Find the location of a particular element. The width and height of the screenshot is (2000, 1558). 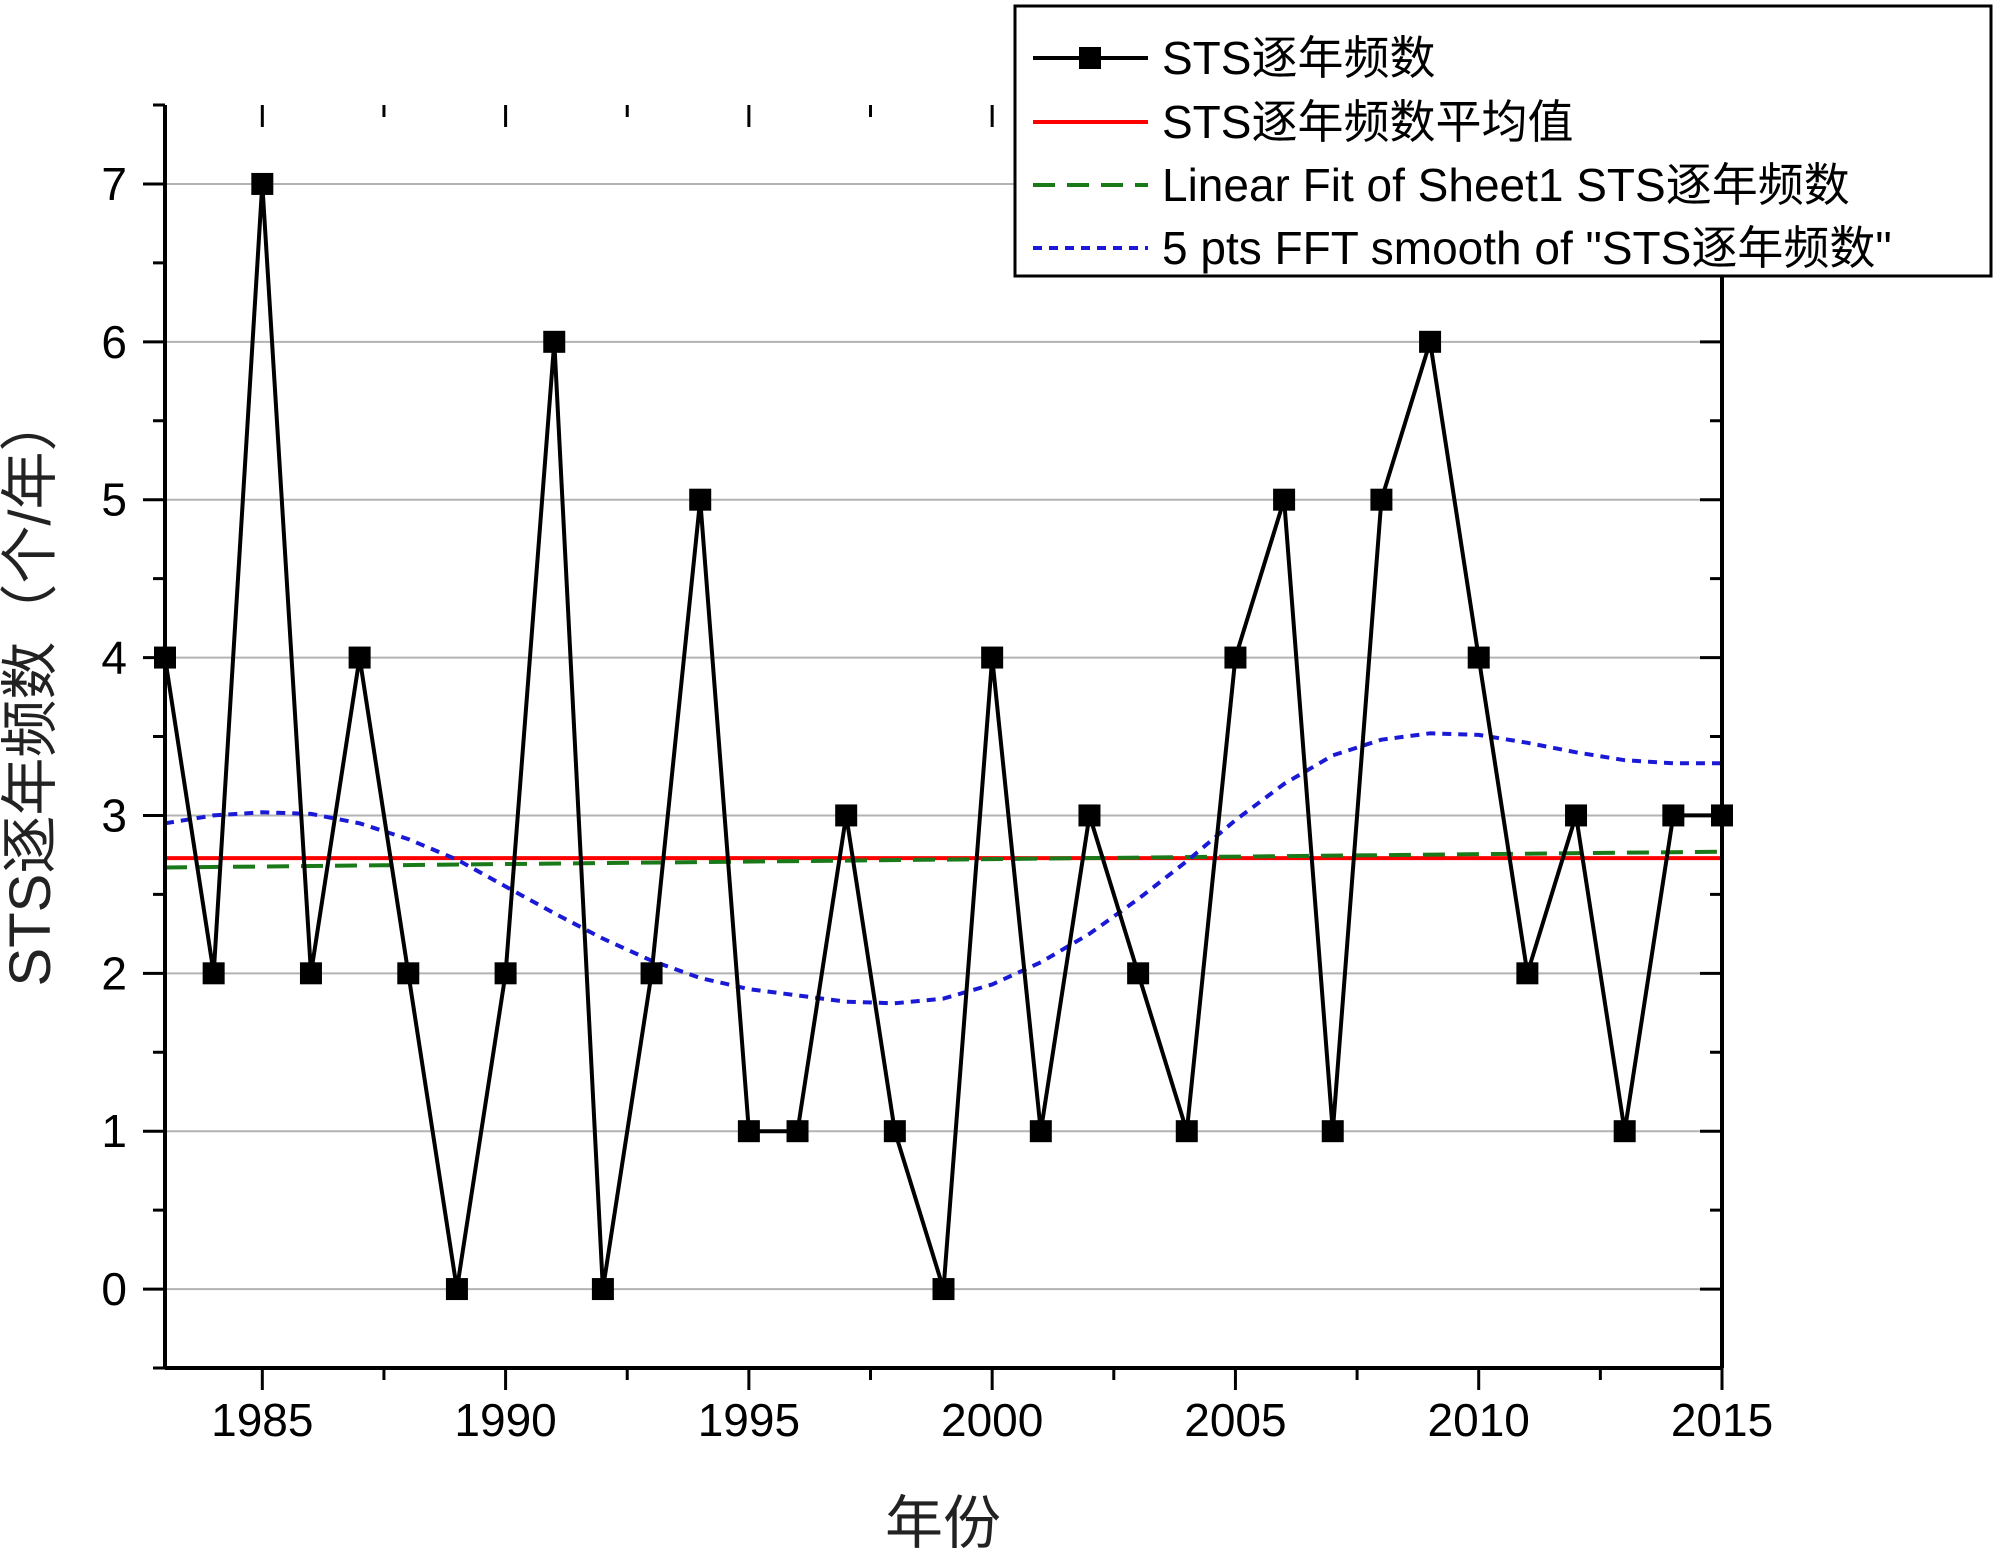

data-point-2005 is located at coordinates (1235, 657).